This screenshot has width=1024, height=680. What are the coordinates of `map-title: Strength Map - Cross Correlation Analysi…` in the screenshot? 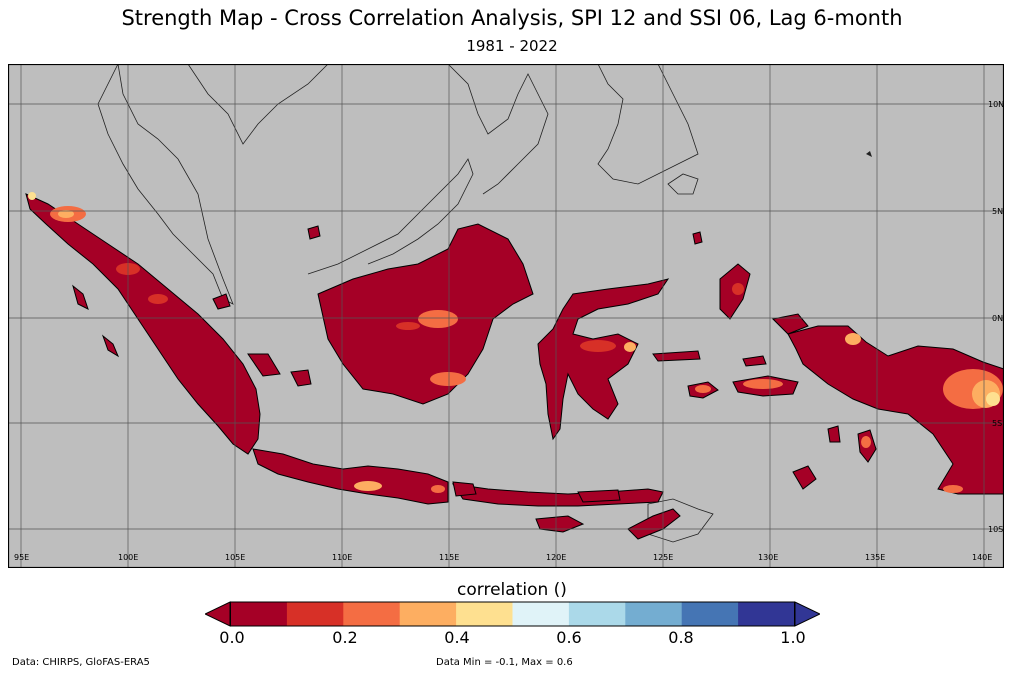 It's located at (512, 18).